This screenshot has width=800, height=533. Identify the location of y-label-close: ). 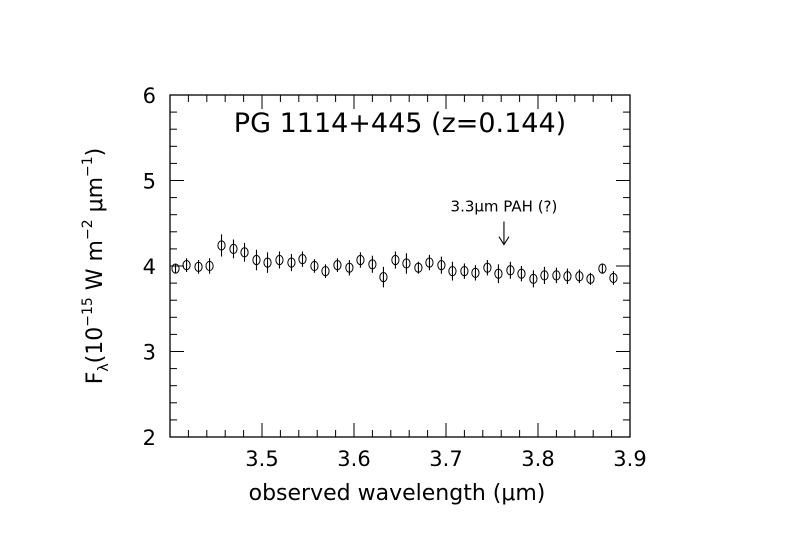
(95, 152).